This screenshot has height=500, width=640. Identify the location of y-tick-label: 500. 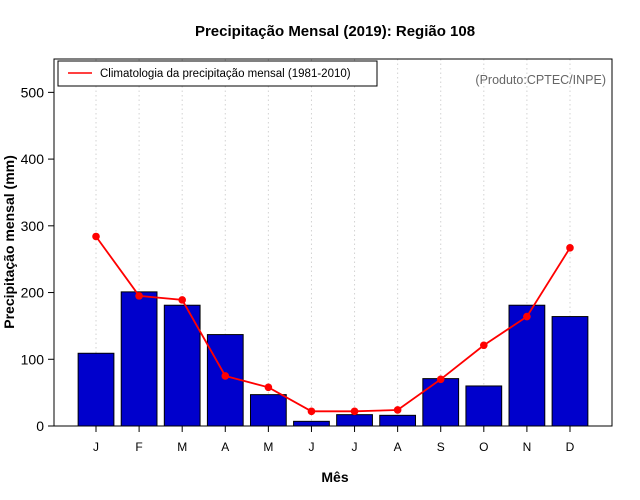
(33, 92).